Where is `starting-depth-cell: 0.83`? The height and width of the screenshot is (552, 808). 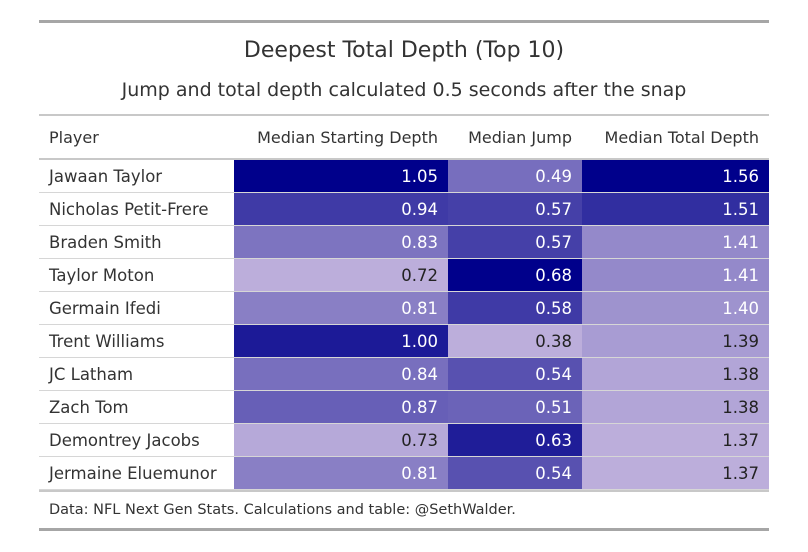
starting-depth-cell: 0.83 is located at coordinates (341, 242).